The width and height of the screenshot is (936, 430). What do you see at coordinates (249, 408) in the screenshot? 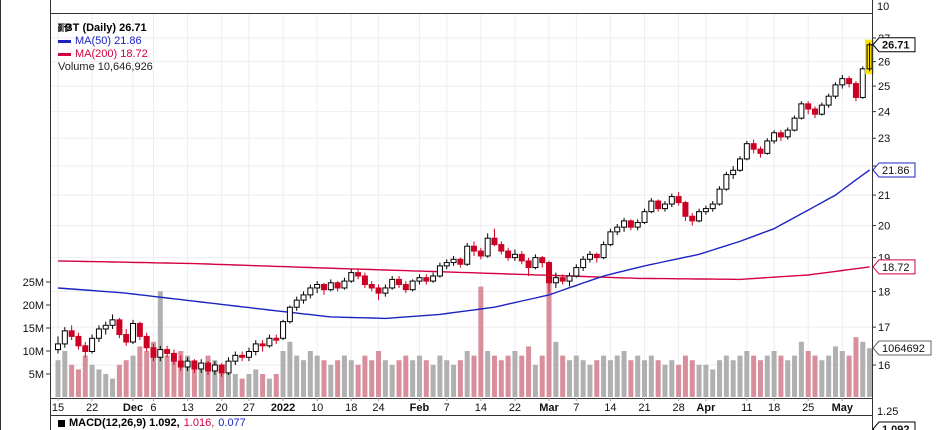
I see `x-axis-label: 27` at bounding box center [249, 408].